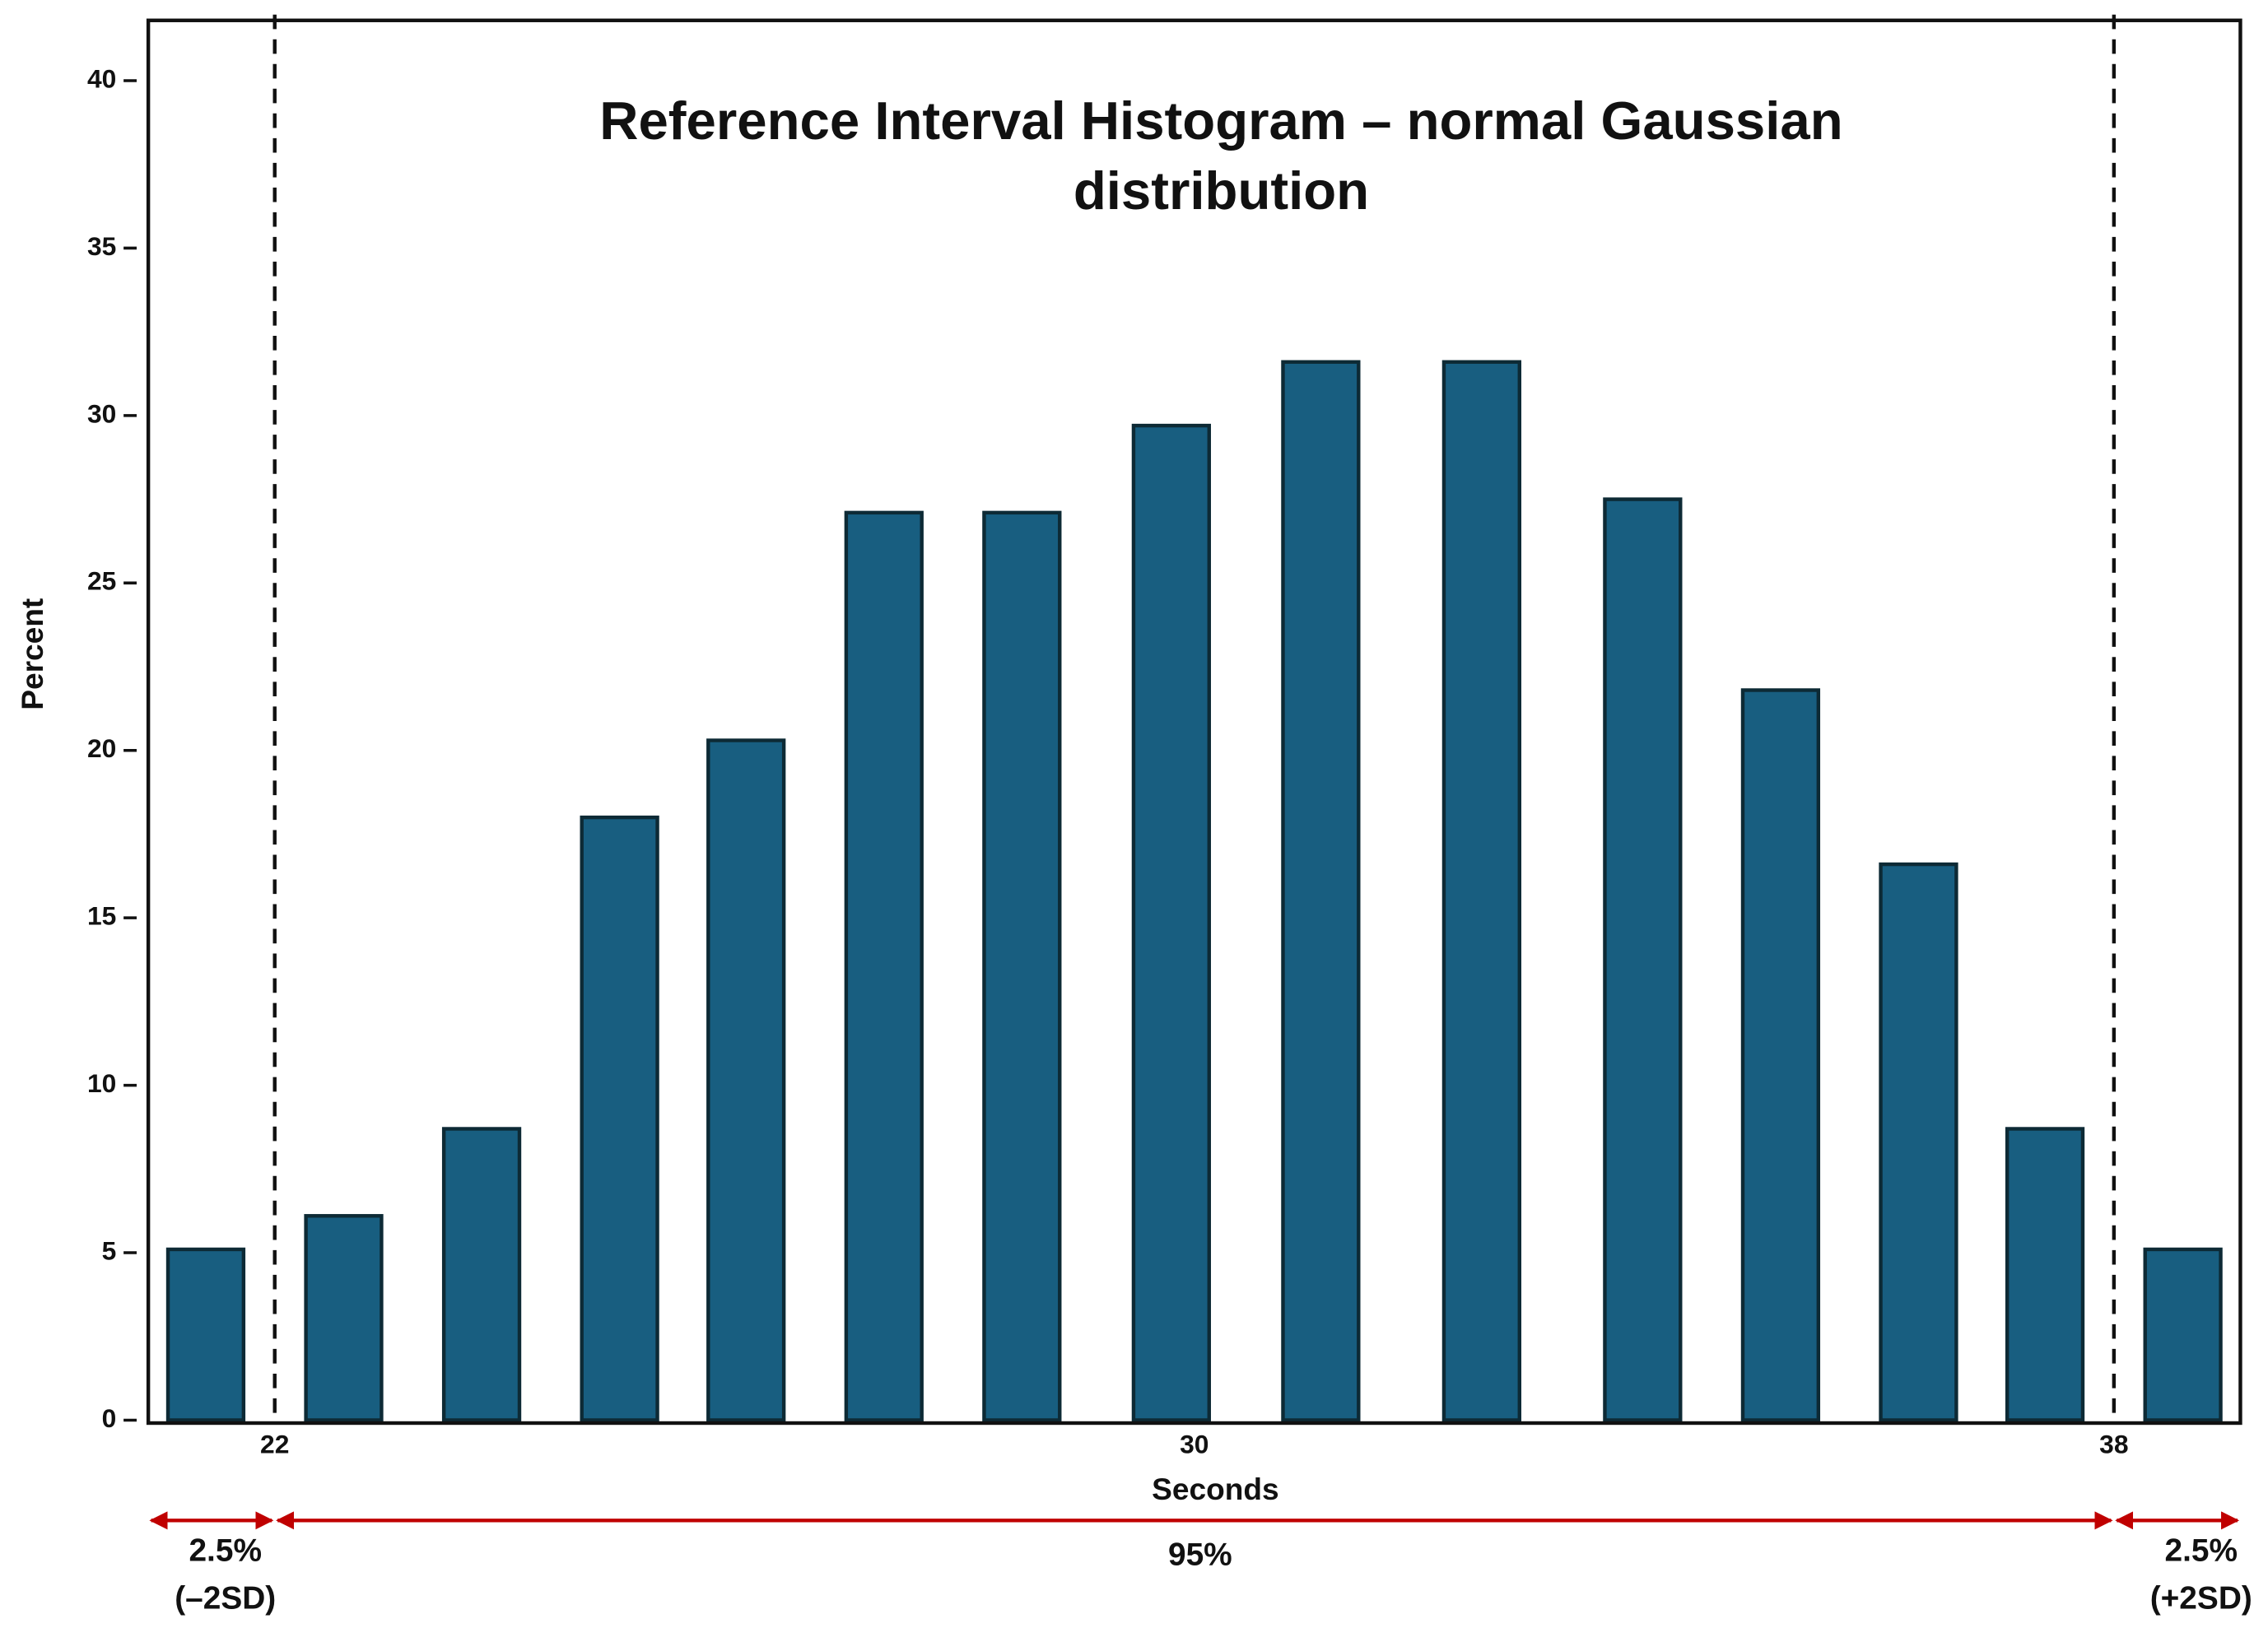 The image size is (2268, 1642). Describe the element at coordinates (1221, 190) in the screenshot. I see `chart-title: distribution` at that location.